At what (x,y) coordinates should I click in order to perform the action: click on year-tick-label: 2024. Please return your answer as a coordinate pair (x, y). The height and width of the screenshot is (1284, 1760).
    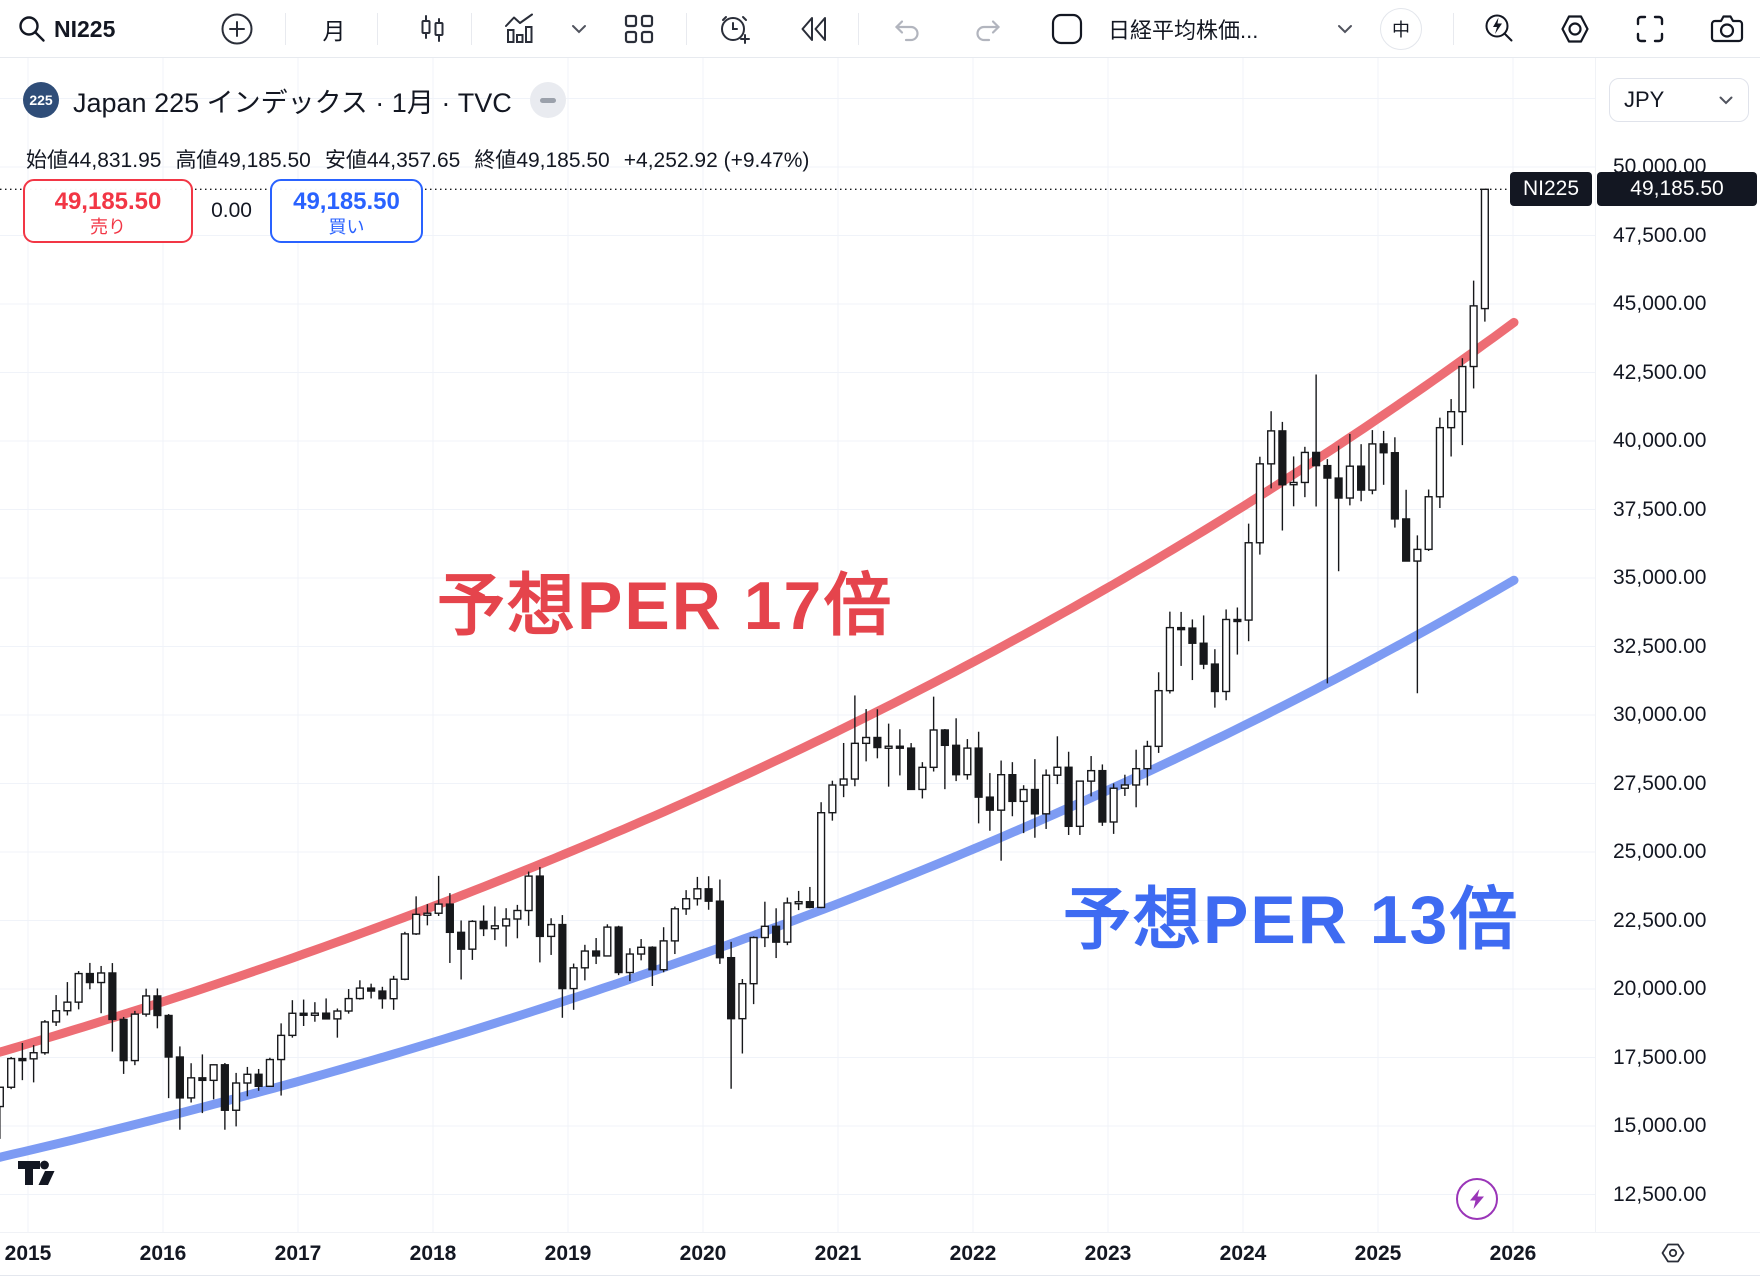
    Looking at the image, I should click on (1243, 1253).